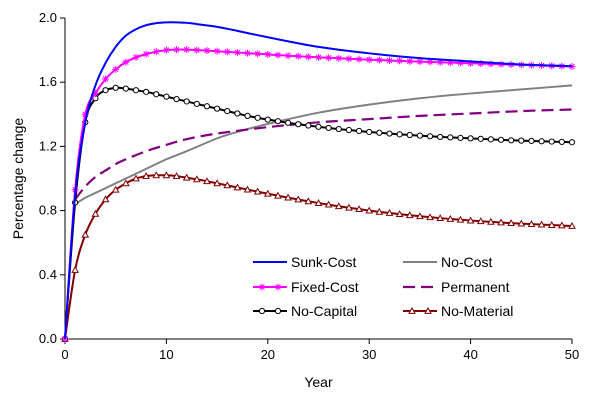 This screenshot has width=596, height=398. Describe the element at coordinates (64, 354) in the screenshot. I see `x-tick-label: 0` at that location.